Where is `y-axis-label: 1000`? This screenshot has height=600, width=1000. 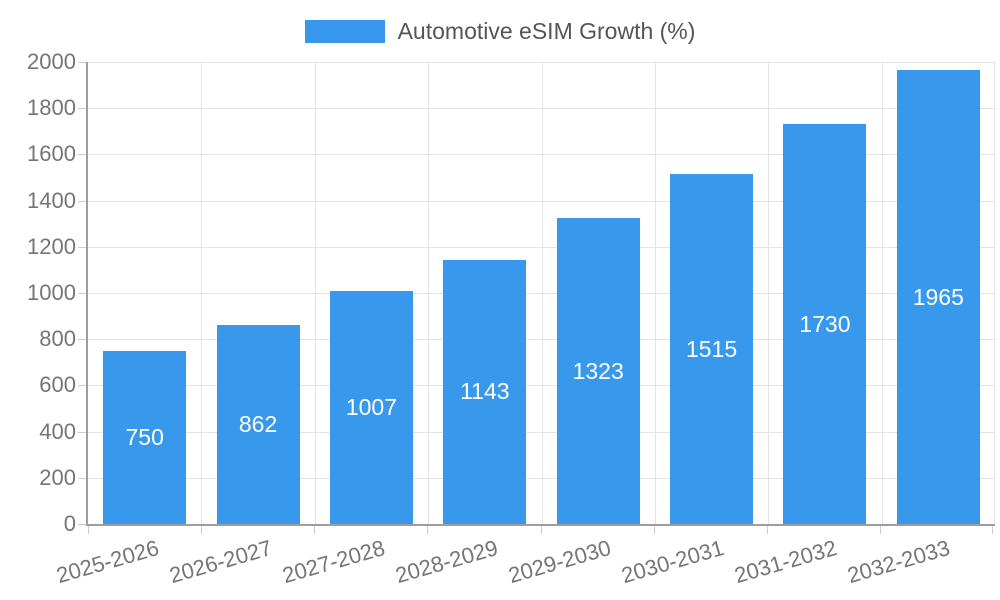
y-axis-label: 1000 is located at coordinates (51, 292).